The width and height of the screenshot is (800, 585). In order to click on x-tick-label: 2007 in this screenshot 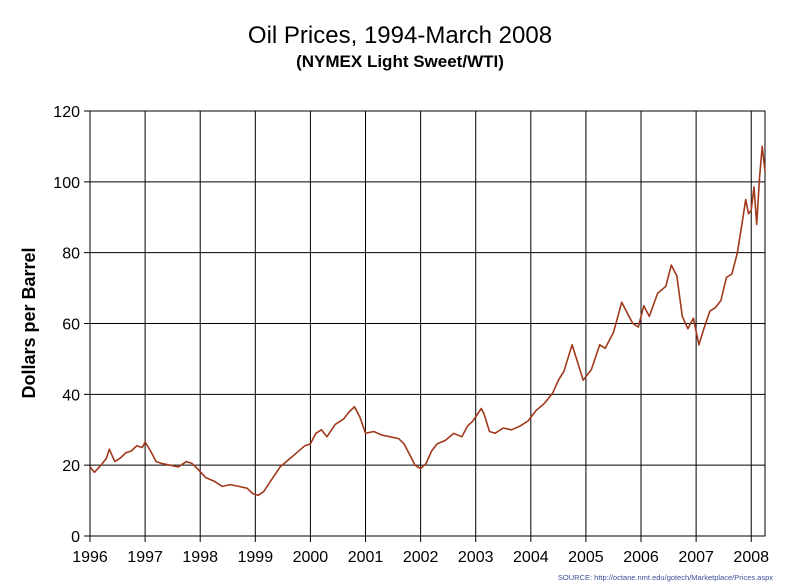, I will do `click(696, 557)`.